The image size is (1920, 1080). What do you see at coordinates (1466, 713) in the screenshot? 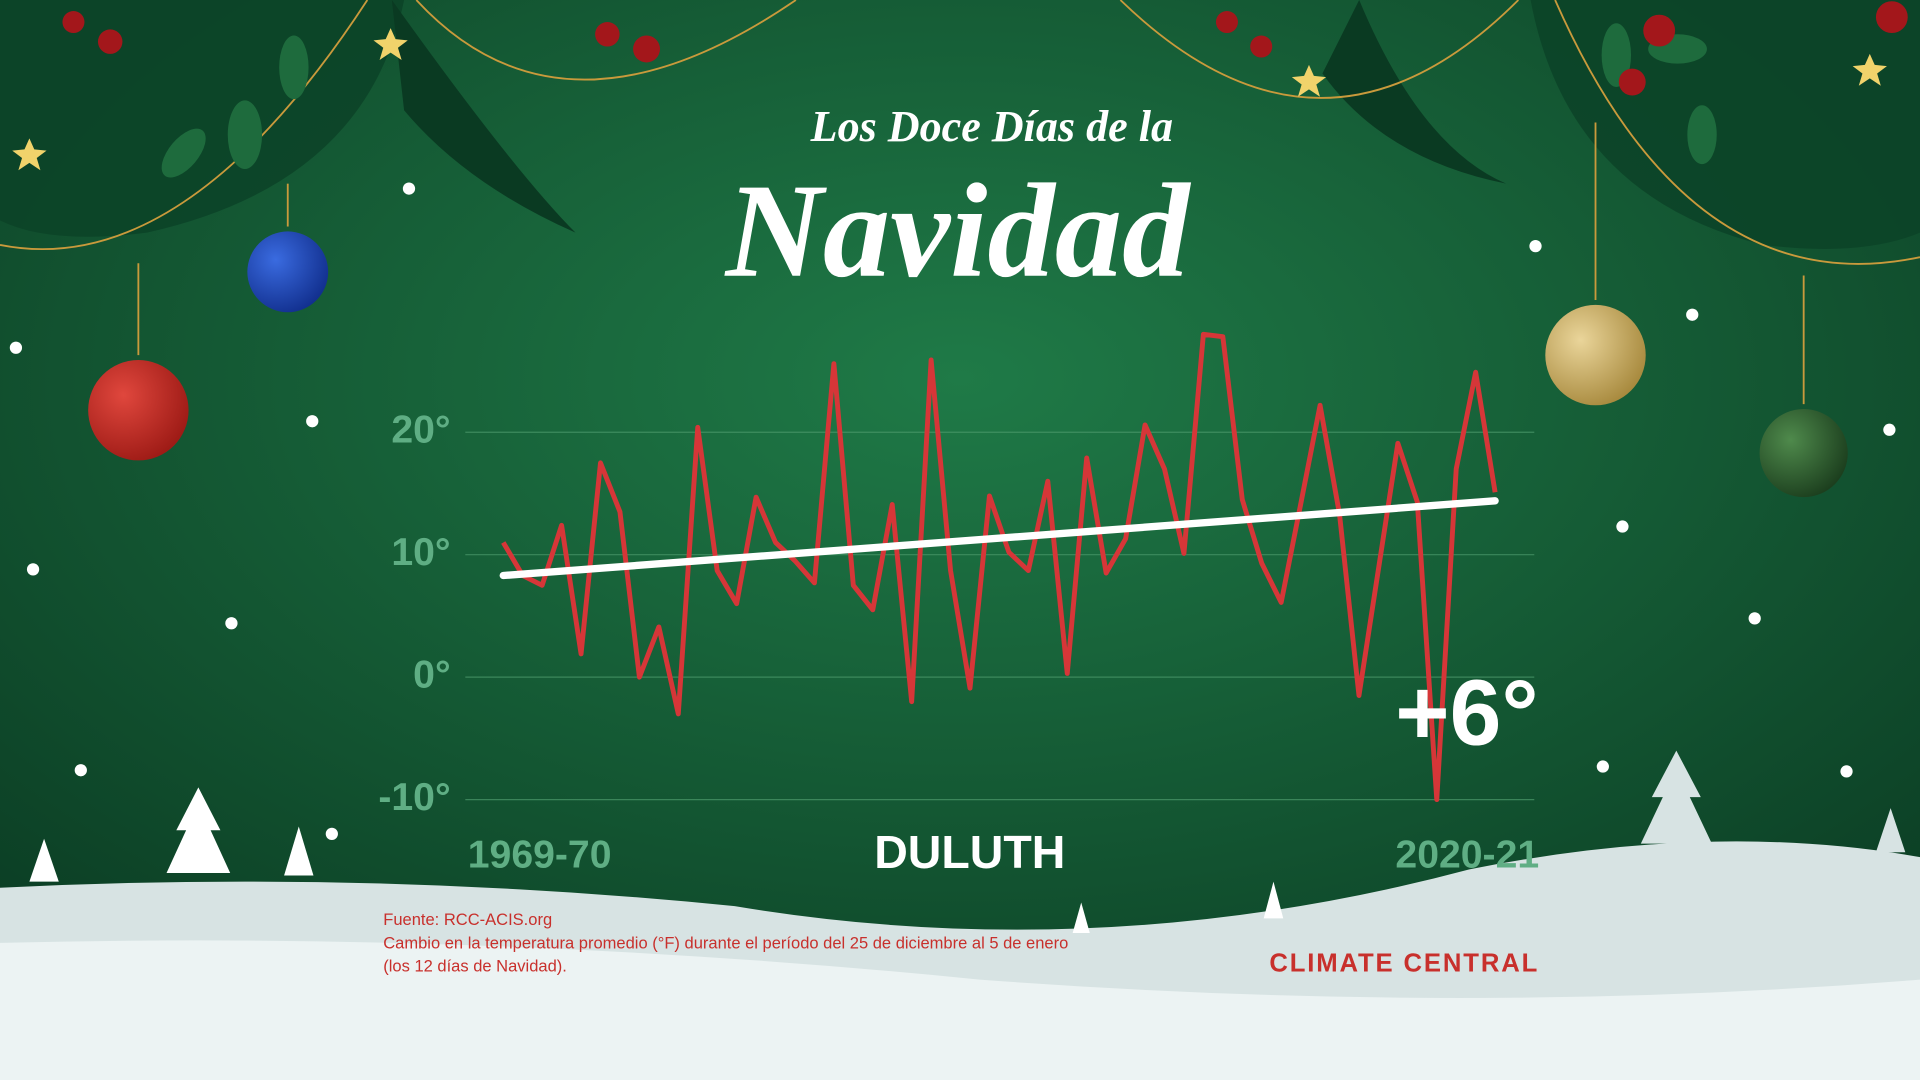
I see `annotation: +6°` at bounding box center [1466, 713].